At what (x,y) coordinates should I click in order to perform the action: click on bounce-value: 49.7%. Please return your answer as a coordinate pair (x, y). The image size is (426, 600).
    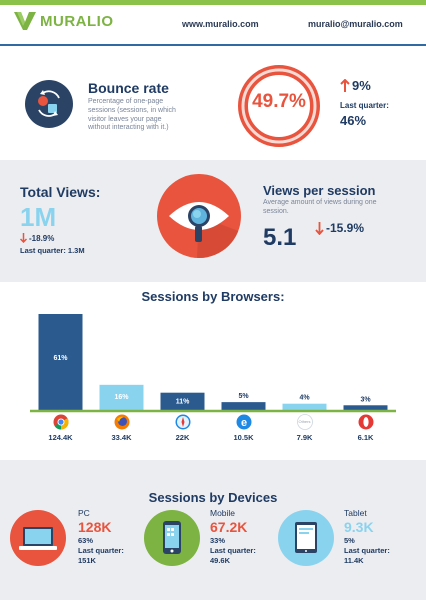
    Looking at the image, I should click on (279, 101).